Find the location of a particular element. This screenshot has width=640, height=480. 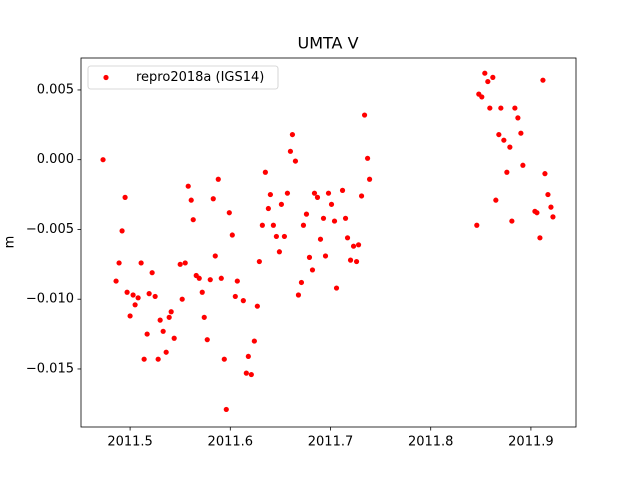

y-tick-label: −0.005 is located at coordinates (50, 229).